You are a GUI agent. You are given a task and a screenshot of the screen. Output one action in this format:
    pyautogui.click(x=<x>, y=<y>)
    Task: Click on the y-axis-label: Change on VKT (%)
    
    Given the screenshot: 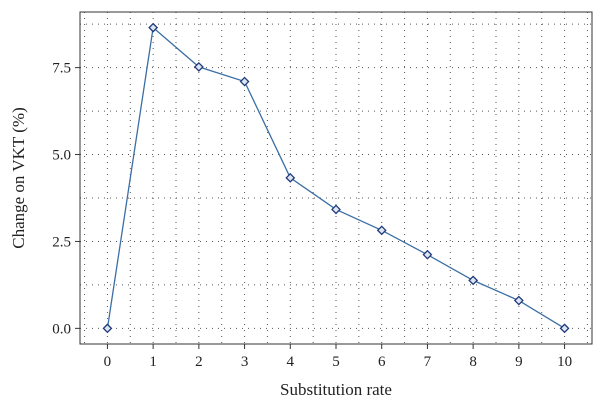 What is the action you would take?
    pyautogui.click(x=18, y=178)
    